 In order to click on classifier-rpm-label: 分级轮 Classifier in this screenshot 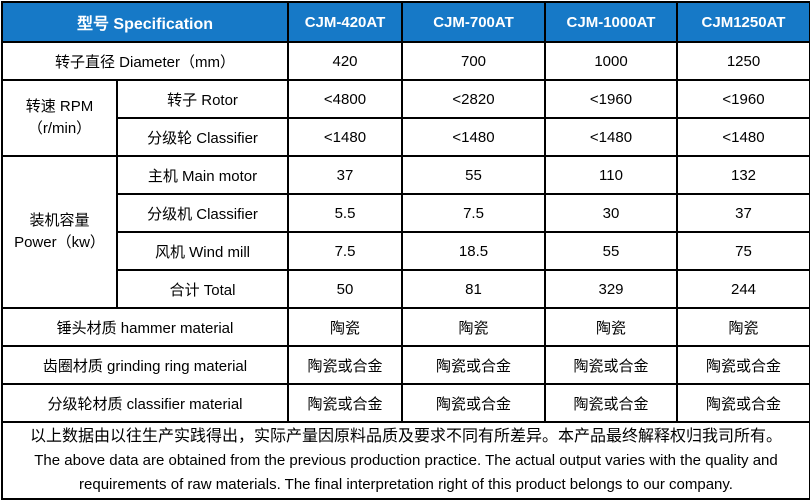, I will do `click(202, 137)`.